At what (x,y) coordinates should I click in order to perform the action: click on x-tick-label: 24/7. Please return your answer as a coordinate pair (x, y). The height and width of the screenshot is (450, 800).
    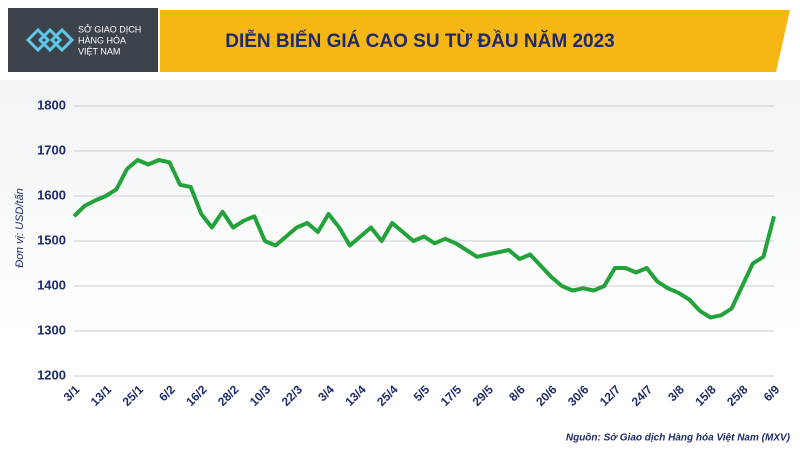
    Looking at the image, I should click on (642, 395).